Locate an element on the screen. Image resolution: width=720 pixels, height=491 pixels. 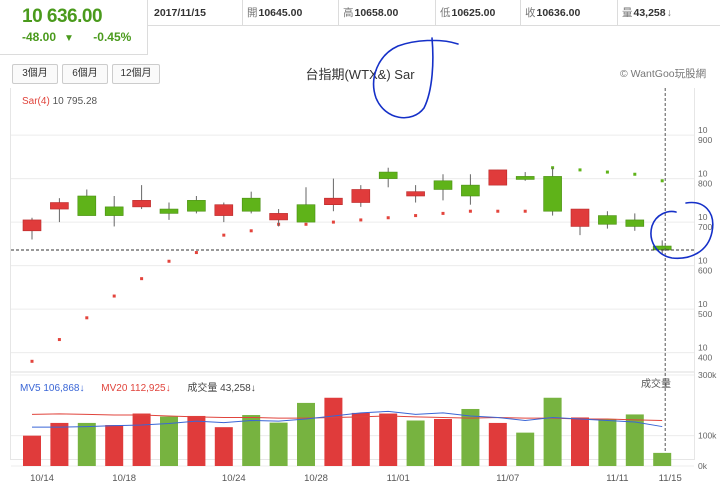
price-axis-label-tail: 800 is located at coordinates (705, 184).